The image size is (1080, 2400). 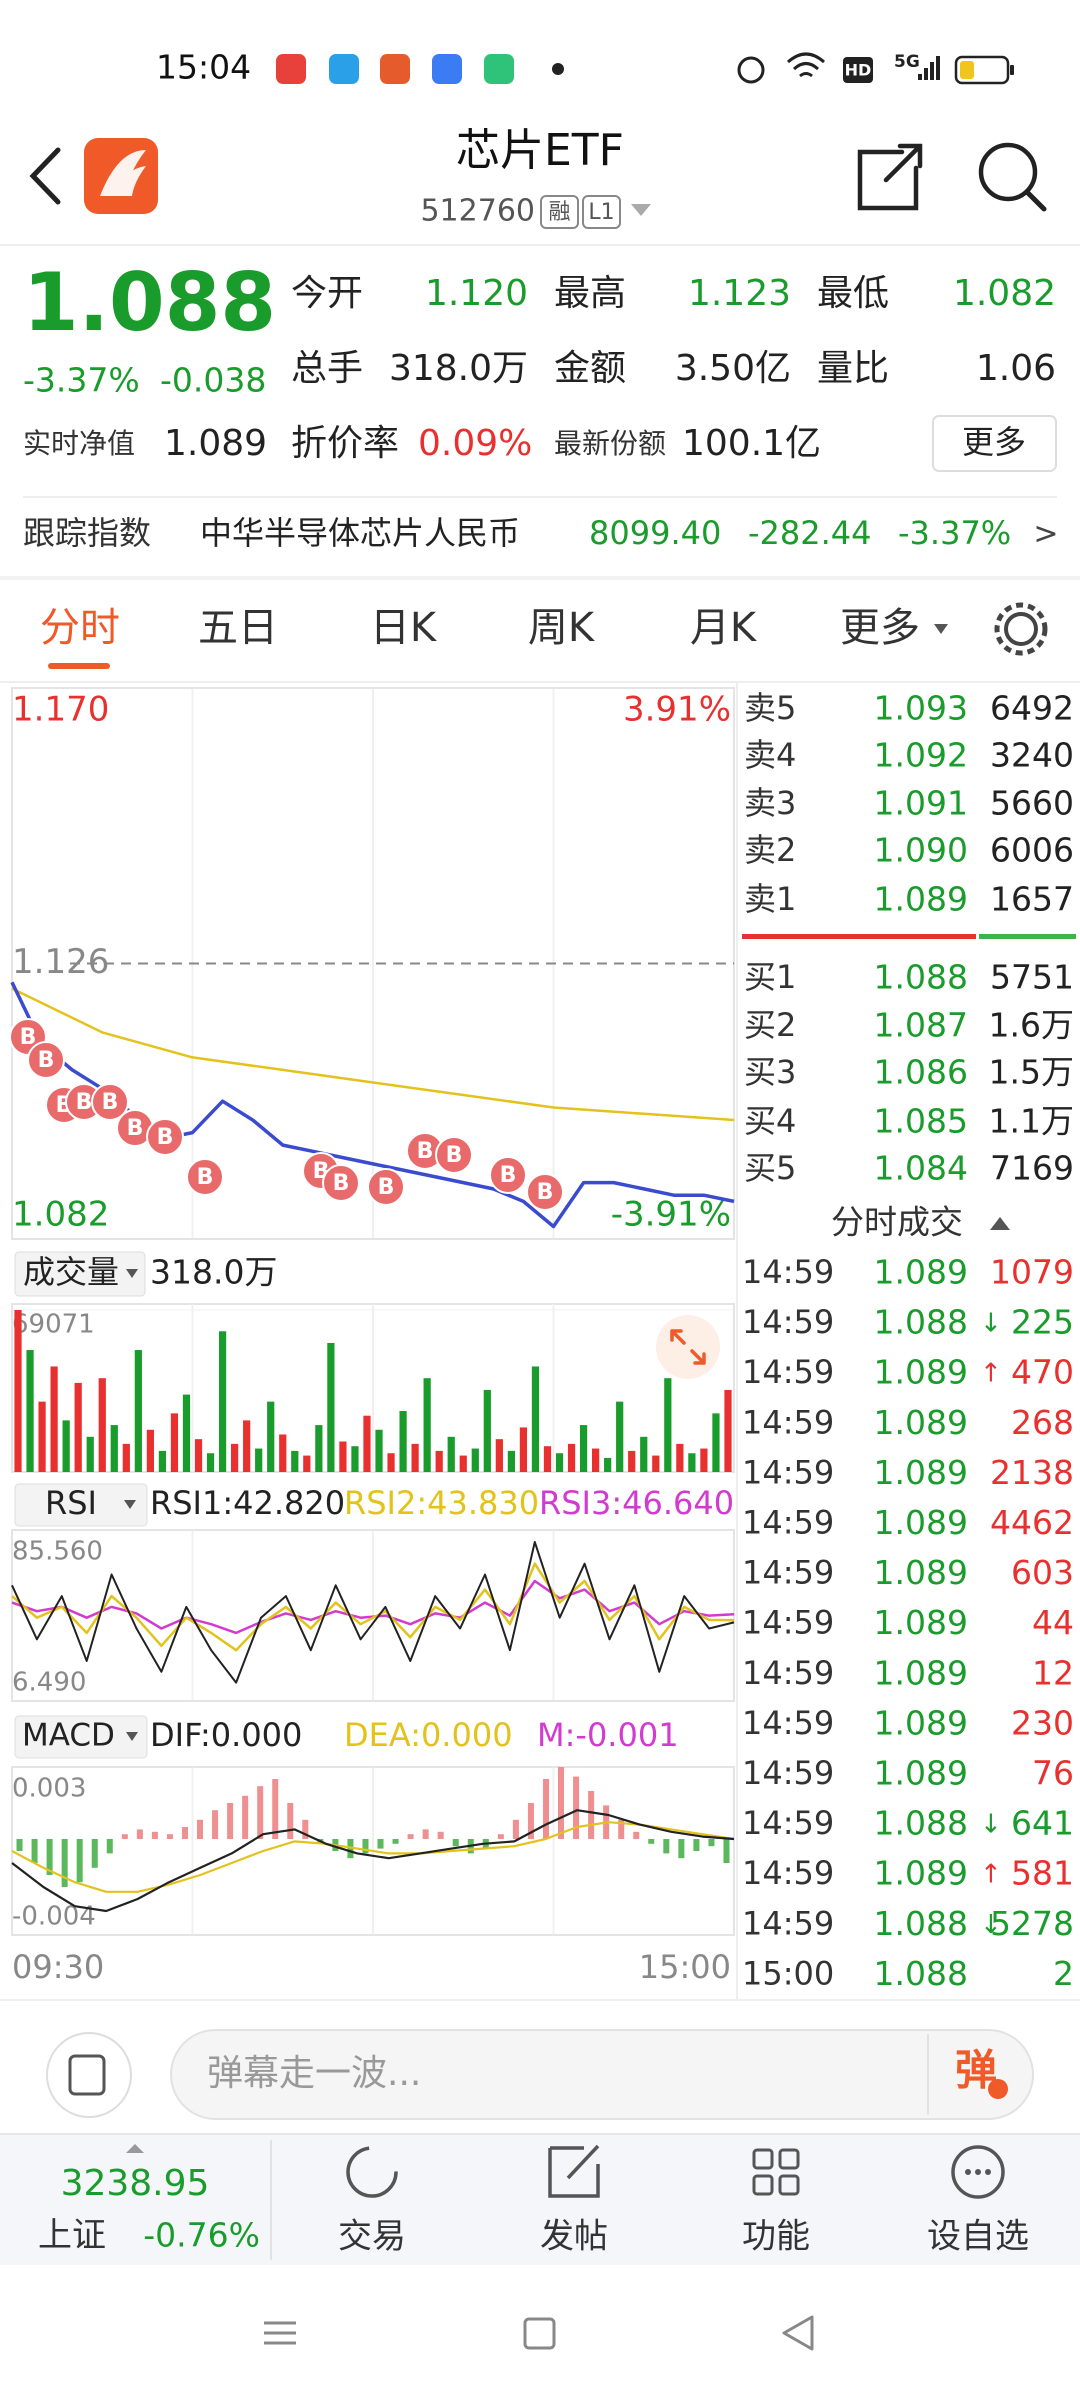 I want to click on search-handle, so click(x=1036, y=201).